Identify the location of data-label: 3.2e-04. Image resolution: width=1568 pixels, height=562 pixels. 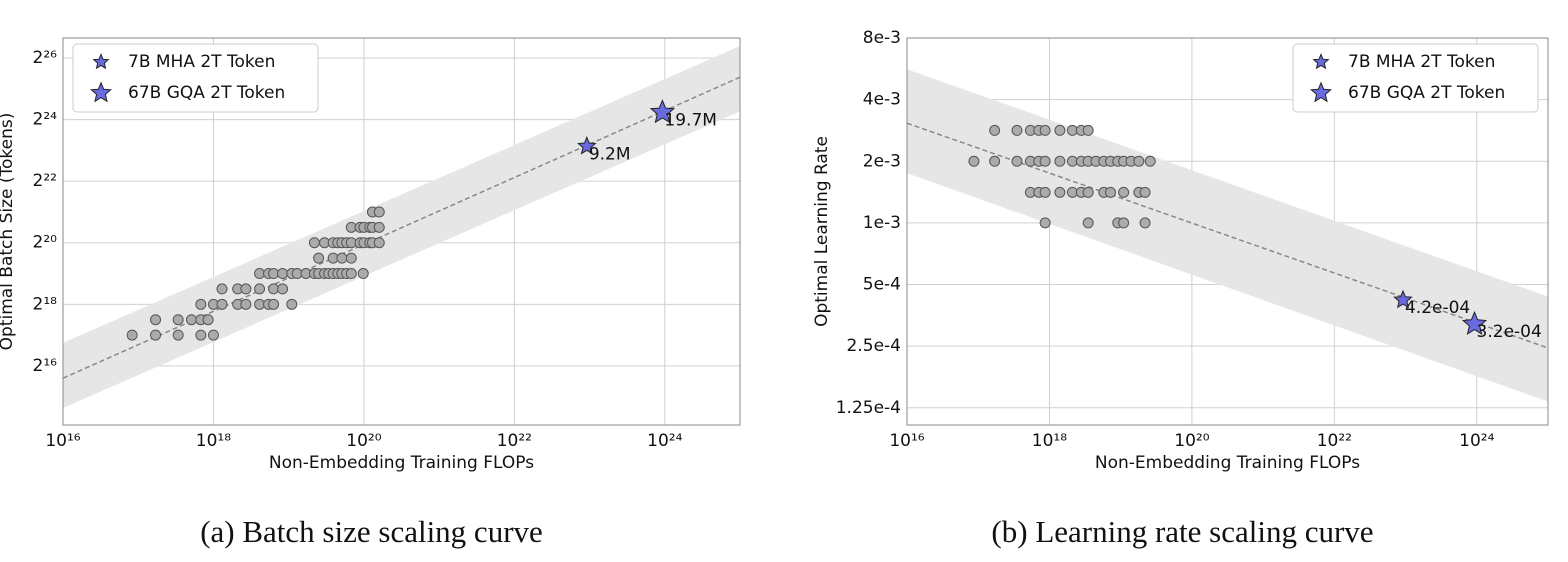
(1509, 332).